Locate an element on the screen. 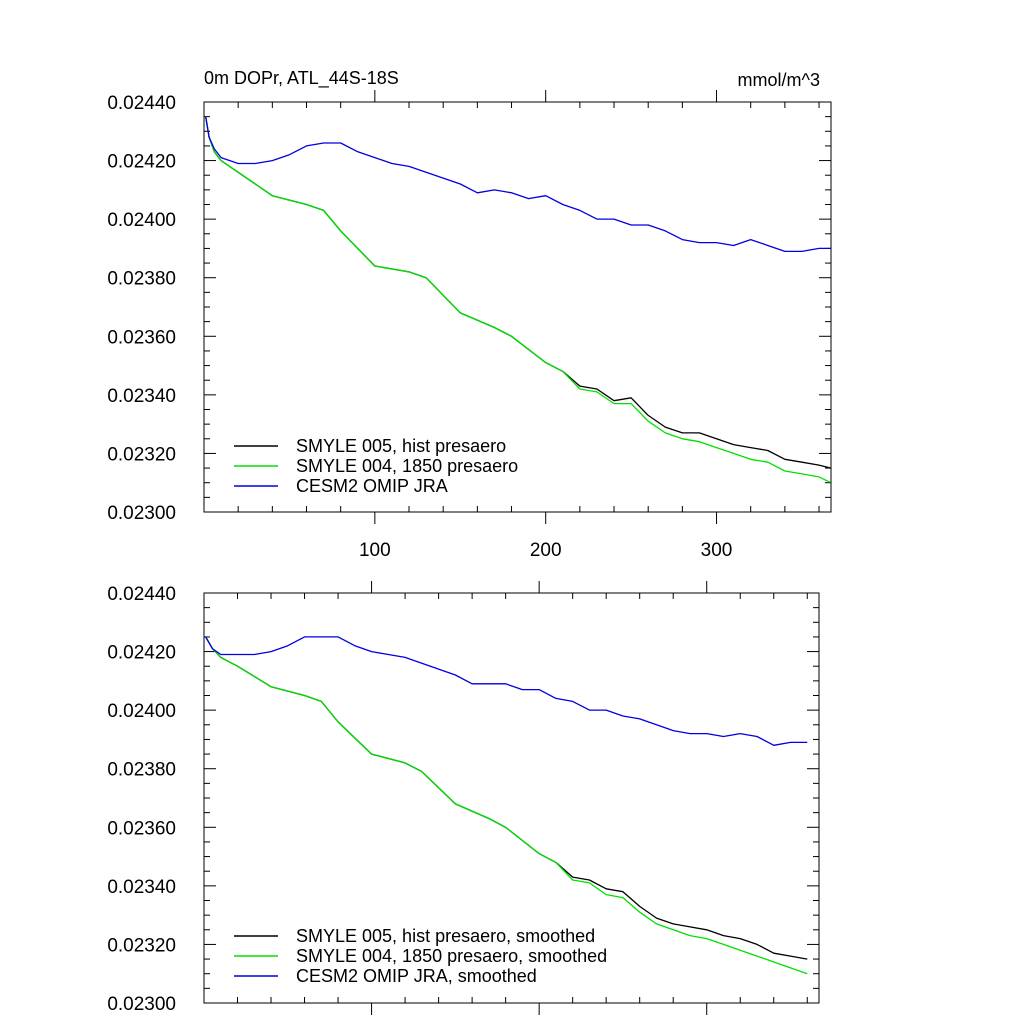 This screenshot has height=1024, width=1024. chart-units: mmol/m^3 is located at coordinates (779, 80).